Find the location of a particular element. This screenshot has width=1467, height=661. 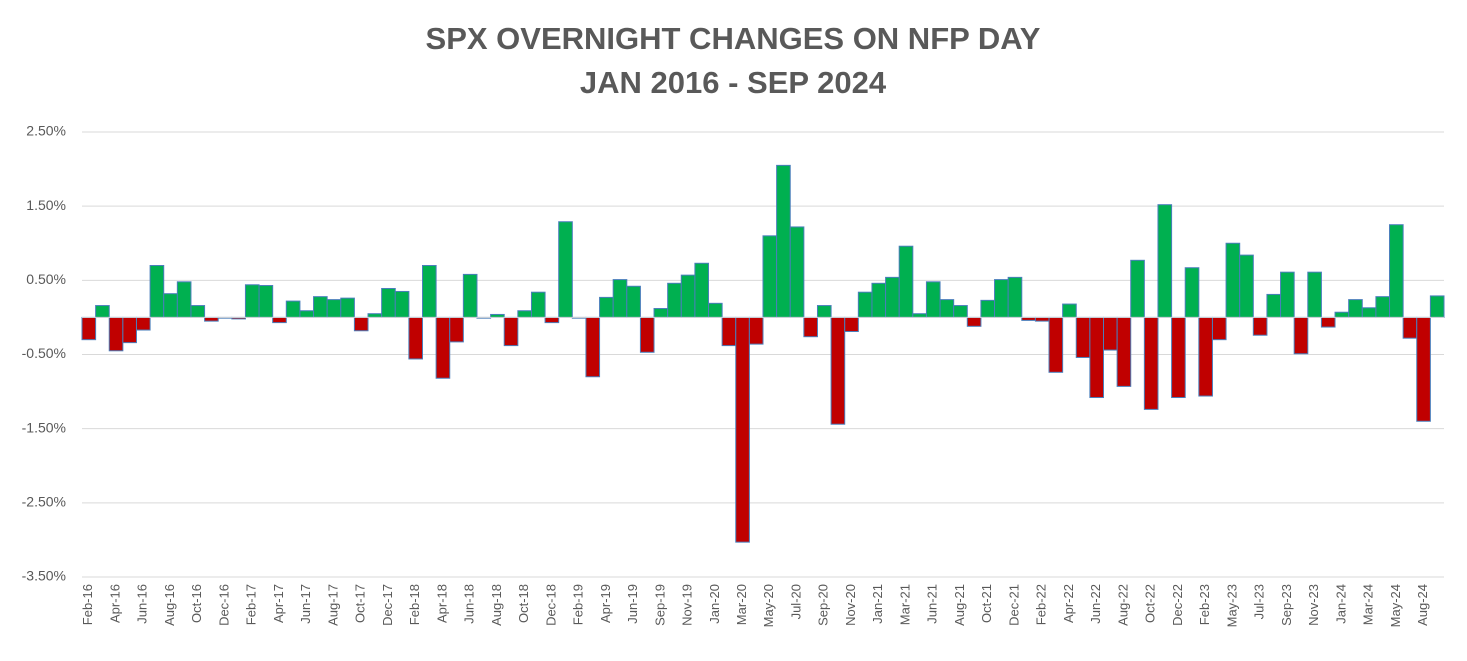

x-tick-label: Dec-17 is located at coordinates (387, 605).